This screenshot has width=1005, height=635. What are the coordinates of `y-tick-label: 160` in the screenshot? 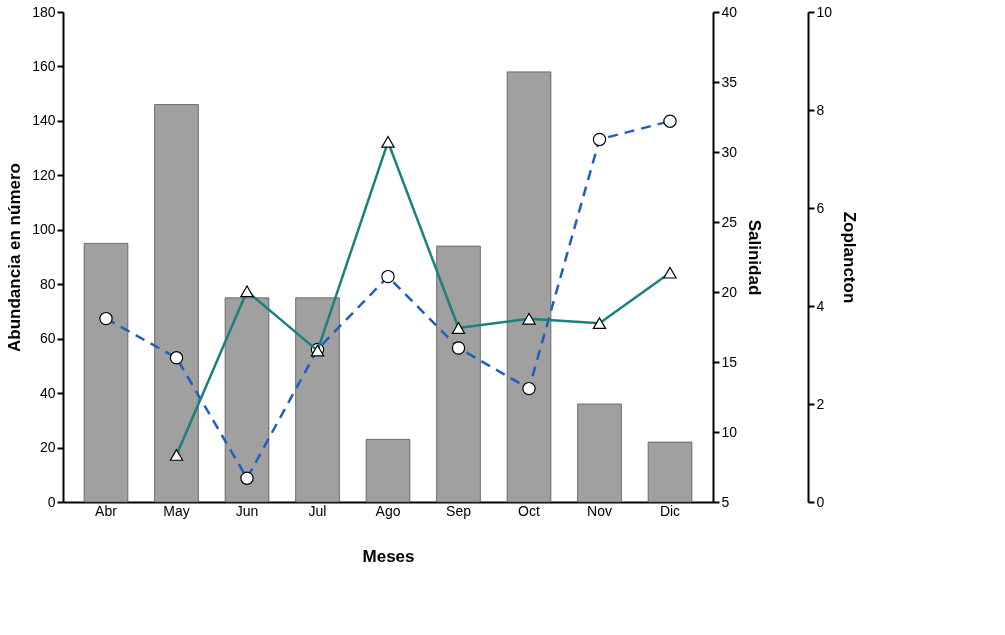 It's located at (44, 65).